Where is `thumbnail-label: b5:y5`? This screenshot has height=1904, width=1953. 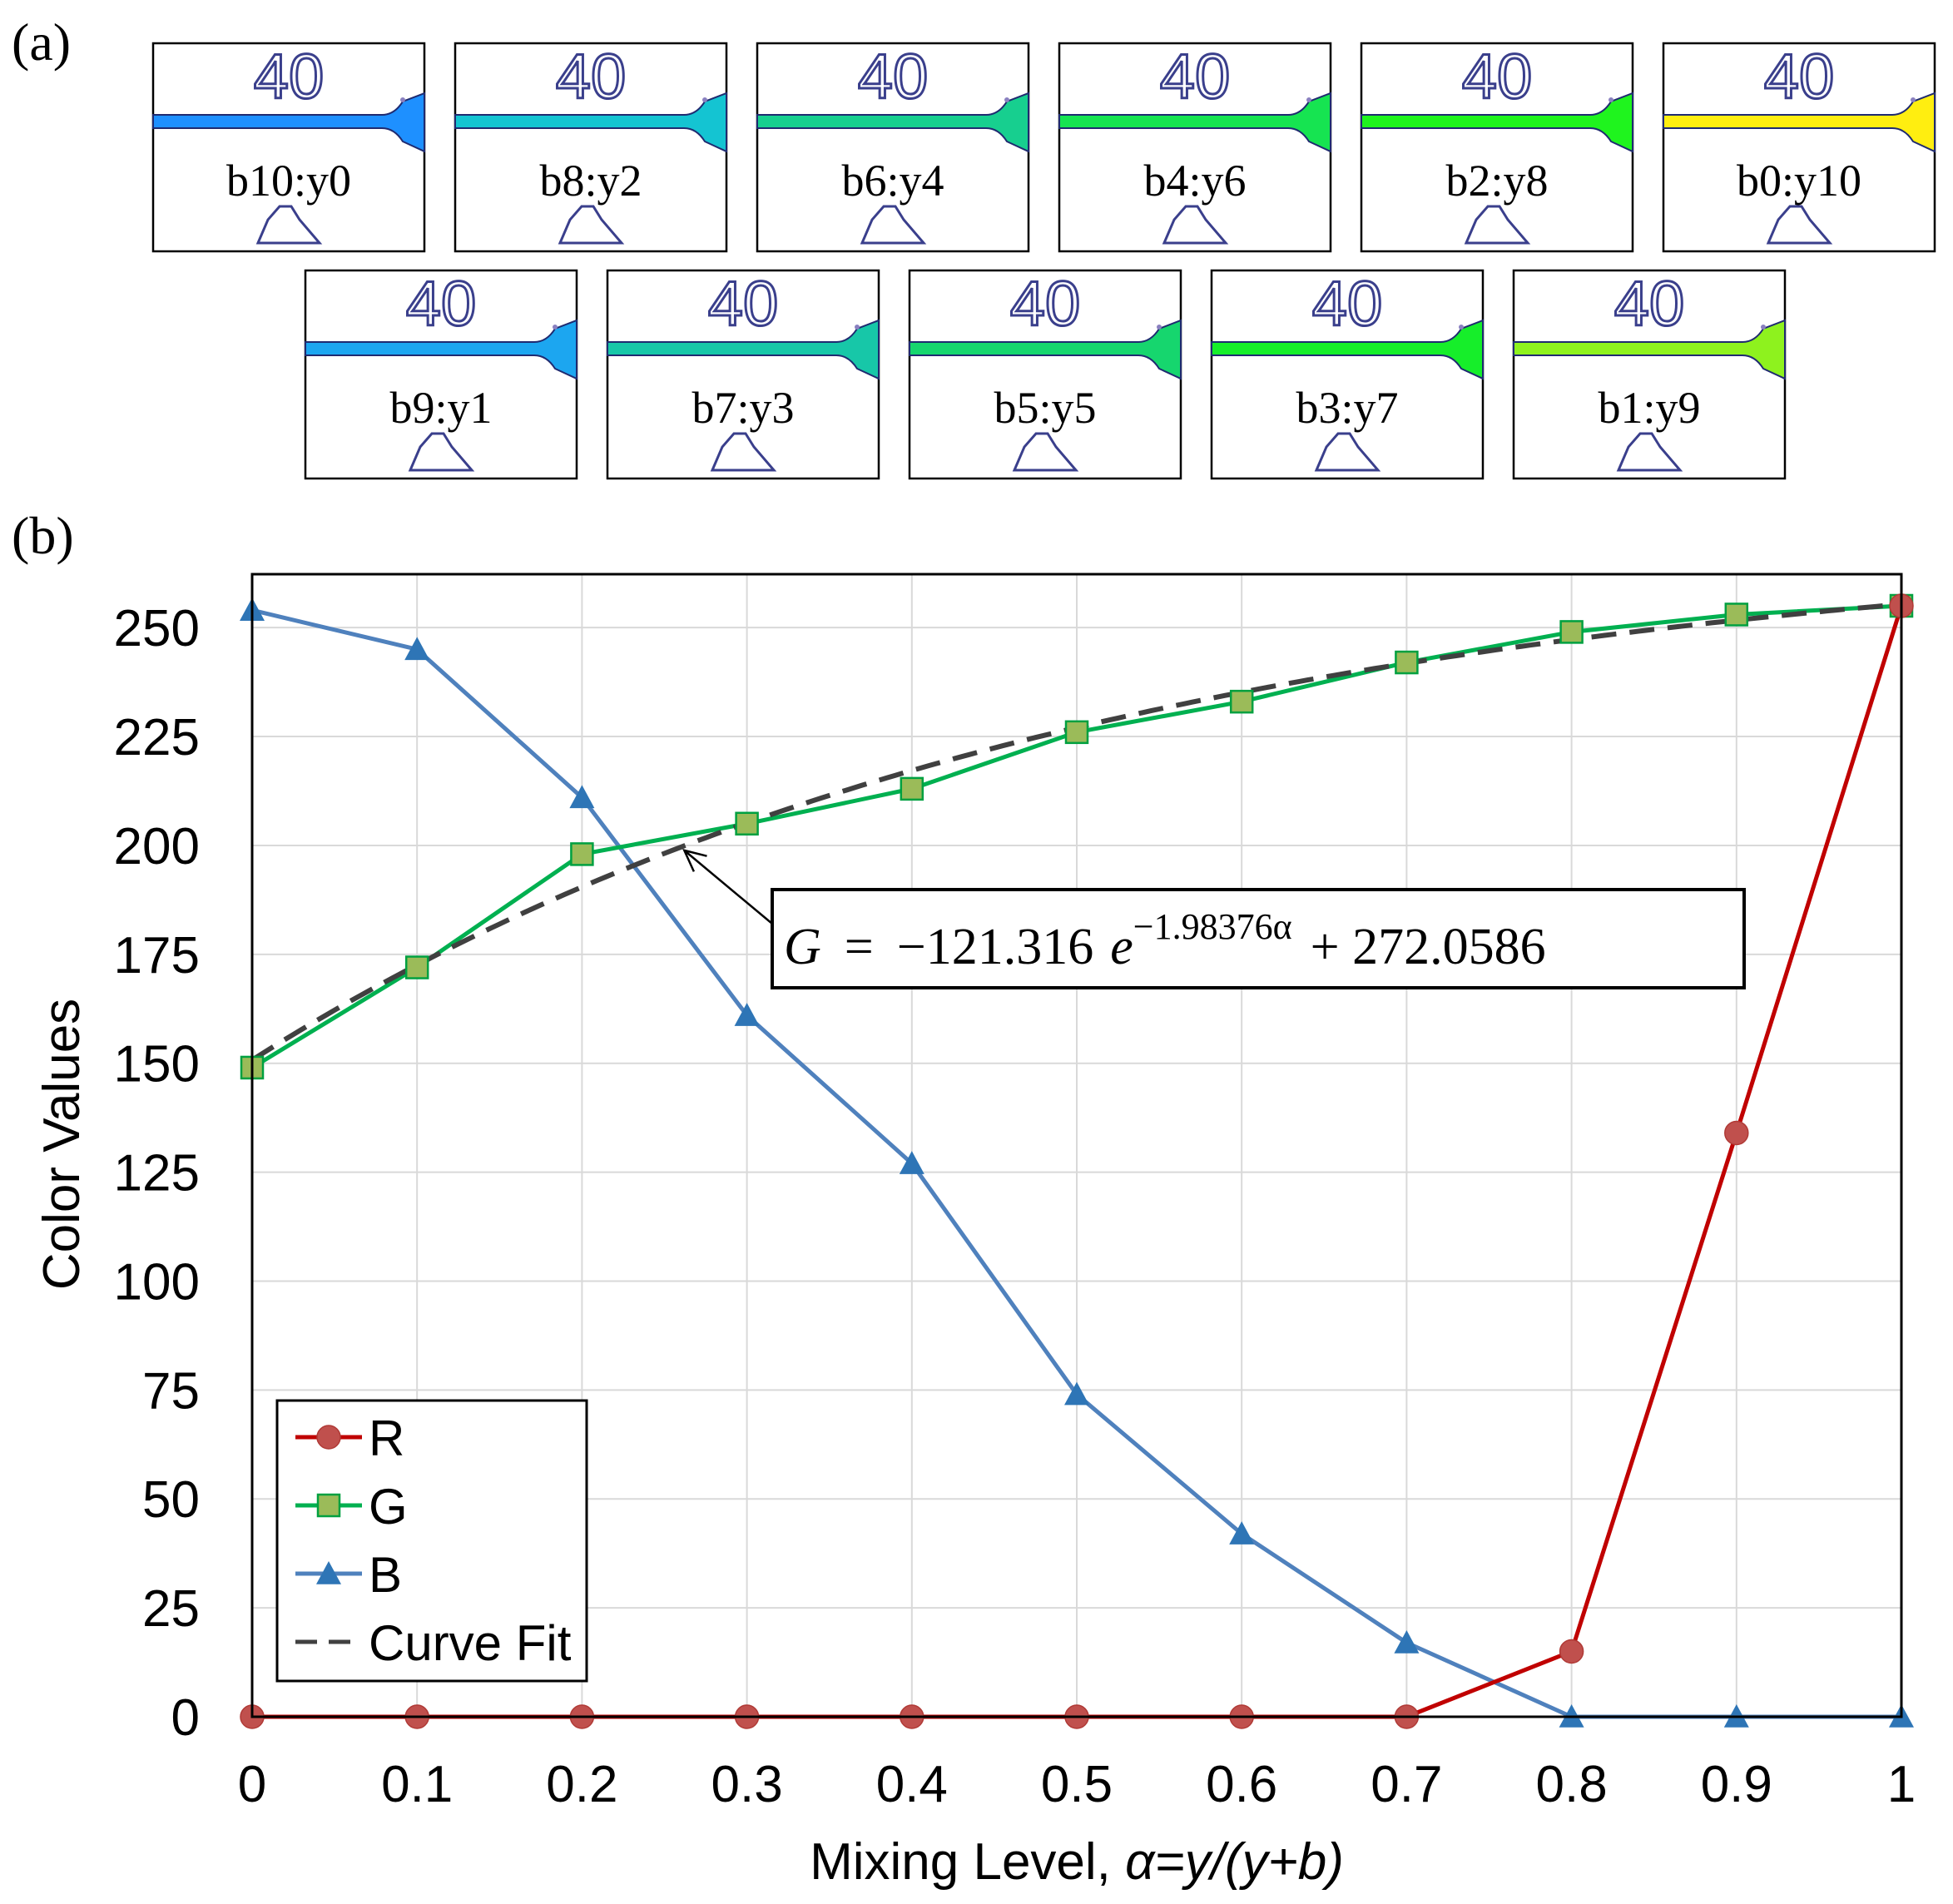
thumbnail-label: b5:y5 is located at coordinates (1045, 408).